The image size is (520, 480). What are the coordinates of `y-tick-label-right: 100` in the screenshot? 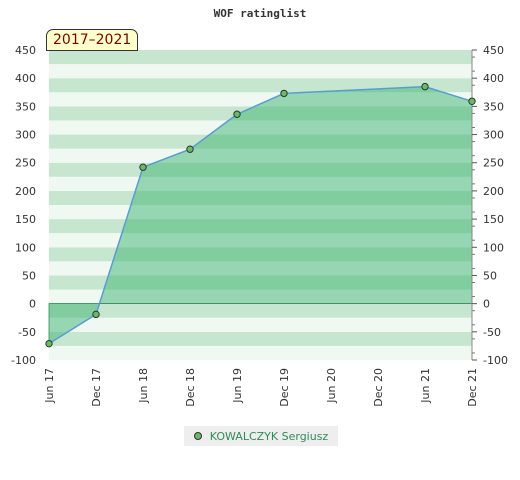 It's located at (493, 247).